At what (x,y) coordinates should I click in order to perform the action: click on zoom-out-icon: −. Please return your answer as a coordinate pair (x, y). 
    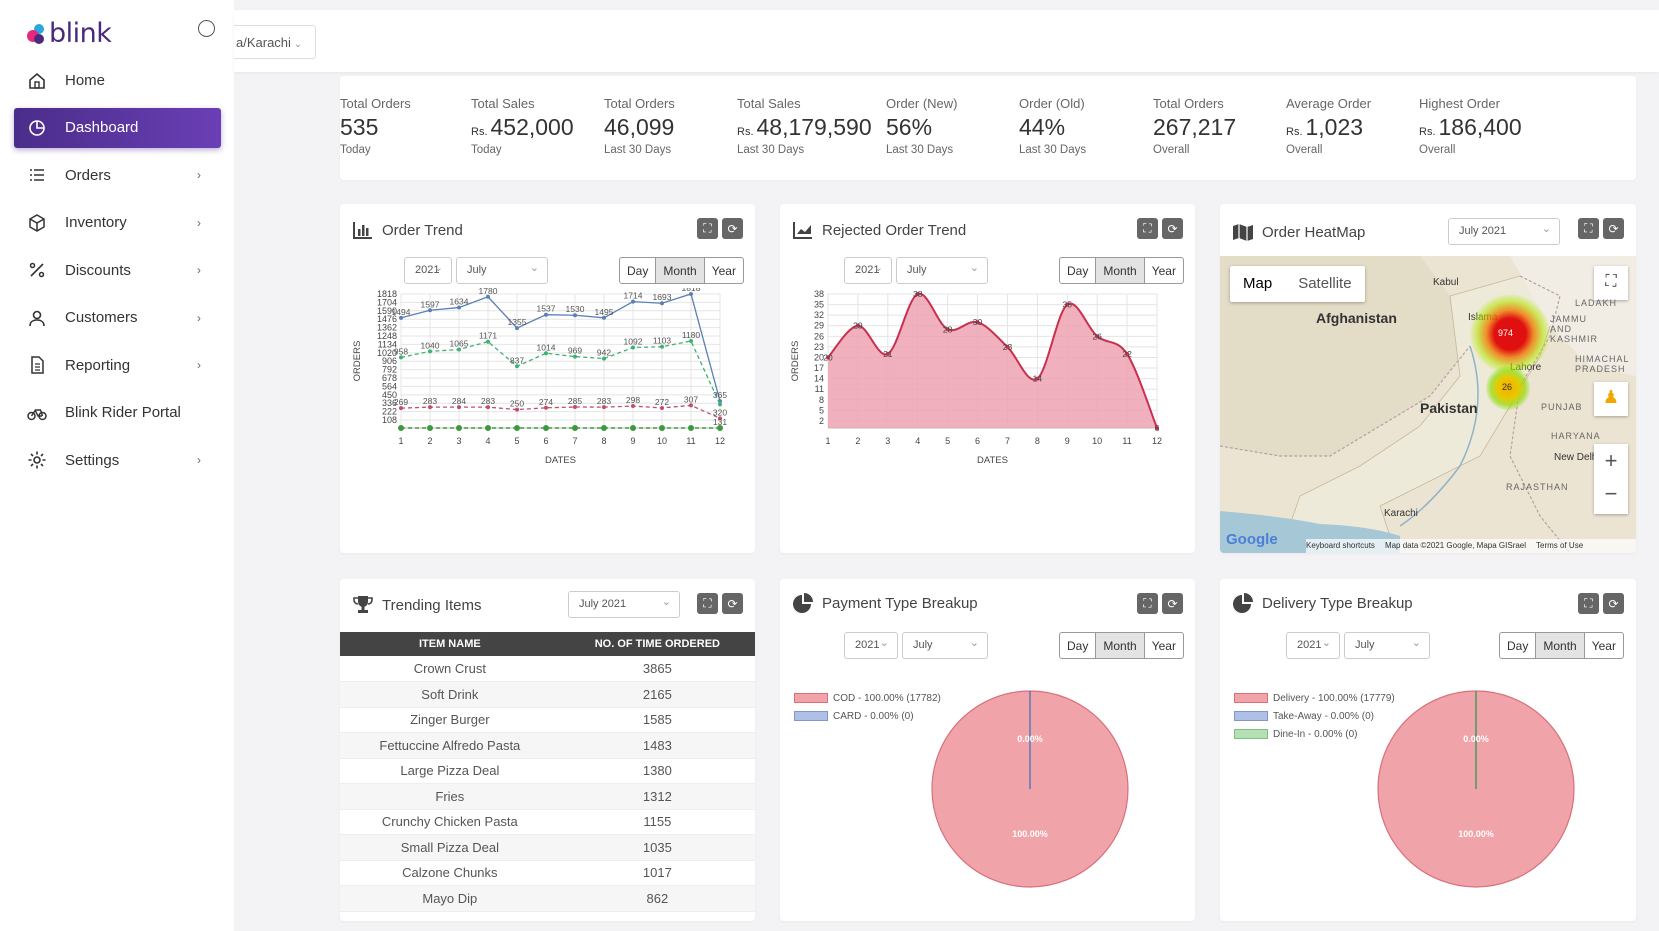
    Looking at the image, I should click on (1611, 493).